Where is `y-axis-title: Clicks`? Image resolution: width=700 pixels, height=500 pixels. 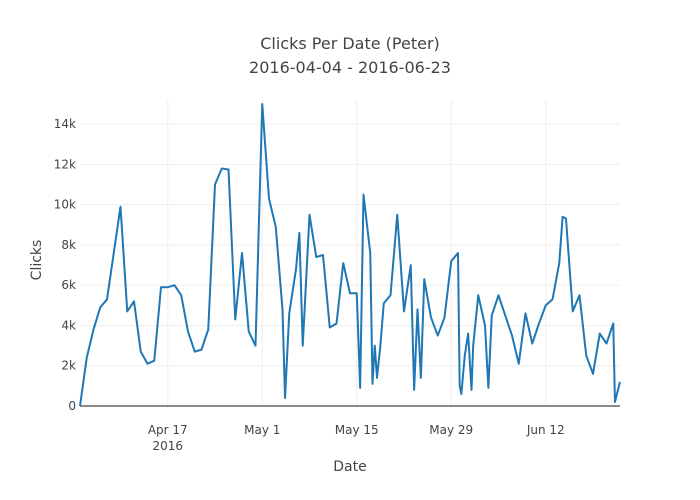 y-axis-title: Clicks is located at coordinates (37, 260).